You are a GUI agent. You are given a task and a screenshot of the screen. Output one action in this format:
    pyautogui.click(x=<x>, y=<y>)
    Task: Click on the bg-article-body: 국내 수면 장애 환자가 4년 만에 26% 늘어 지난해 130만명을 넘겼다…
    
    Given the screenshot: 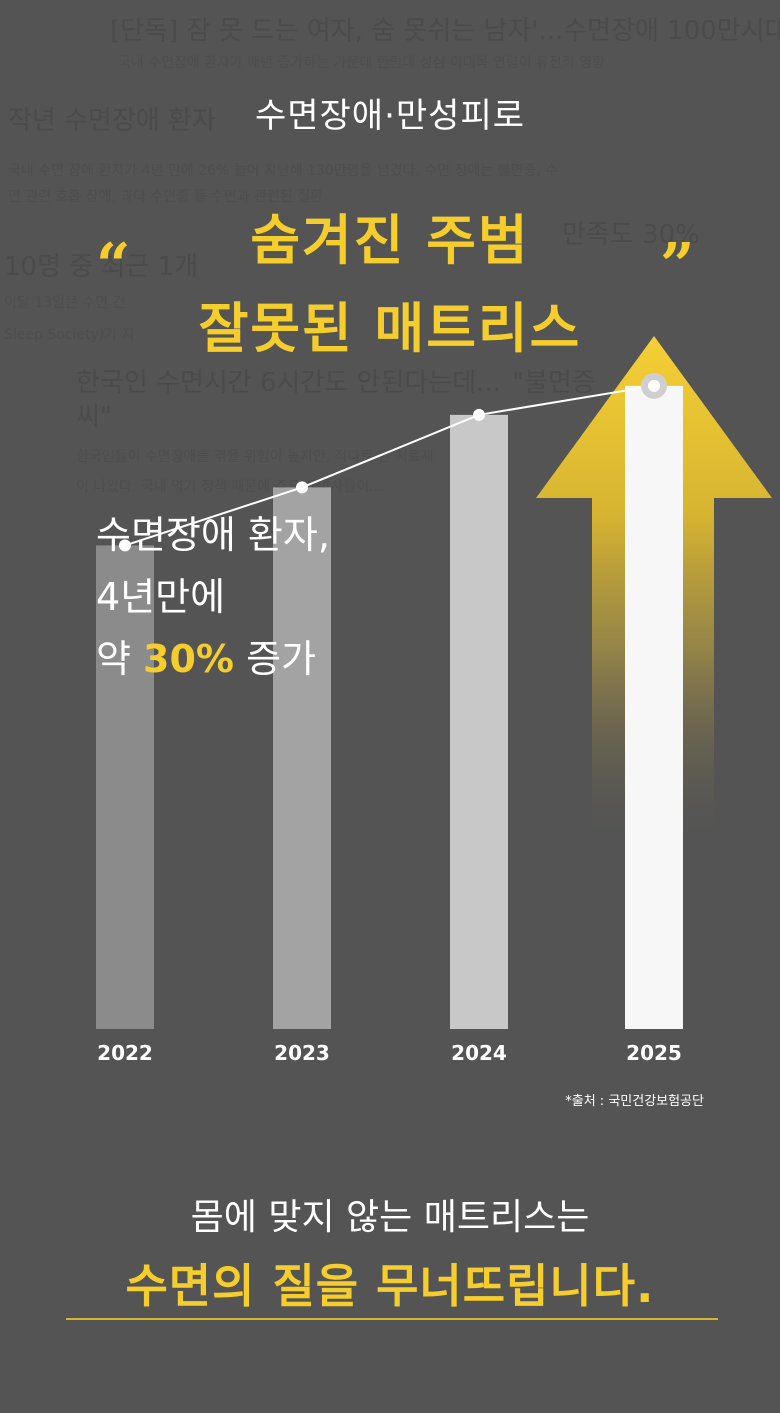 What is the action you would take?
    pyautogui.click(x=283, y=171)
    